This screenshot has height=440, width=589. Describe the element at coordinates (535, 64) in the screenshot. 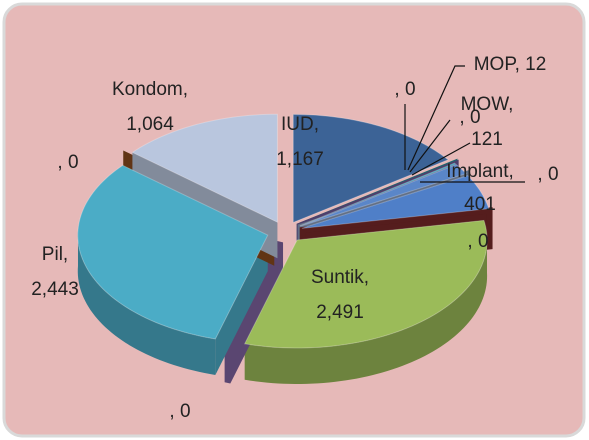

I see `data-label-value: 12` at that location.